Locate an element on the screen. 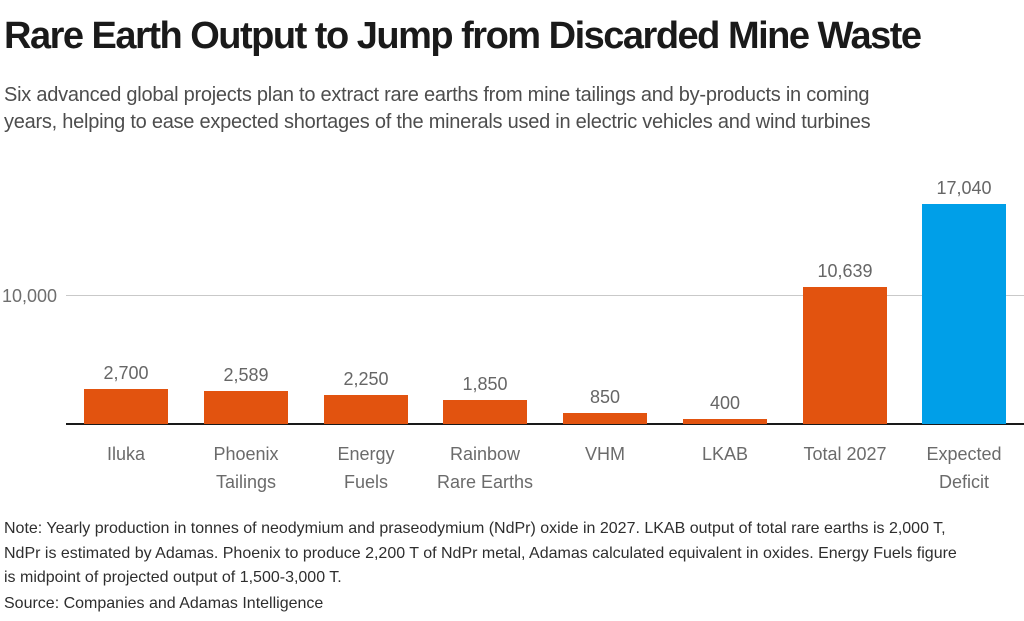 The height and width of the screenshot is (621, 1024). y-axis-tick-label: 10,000 is located at coordinates (30, 296).